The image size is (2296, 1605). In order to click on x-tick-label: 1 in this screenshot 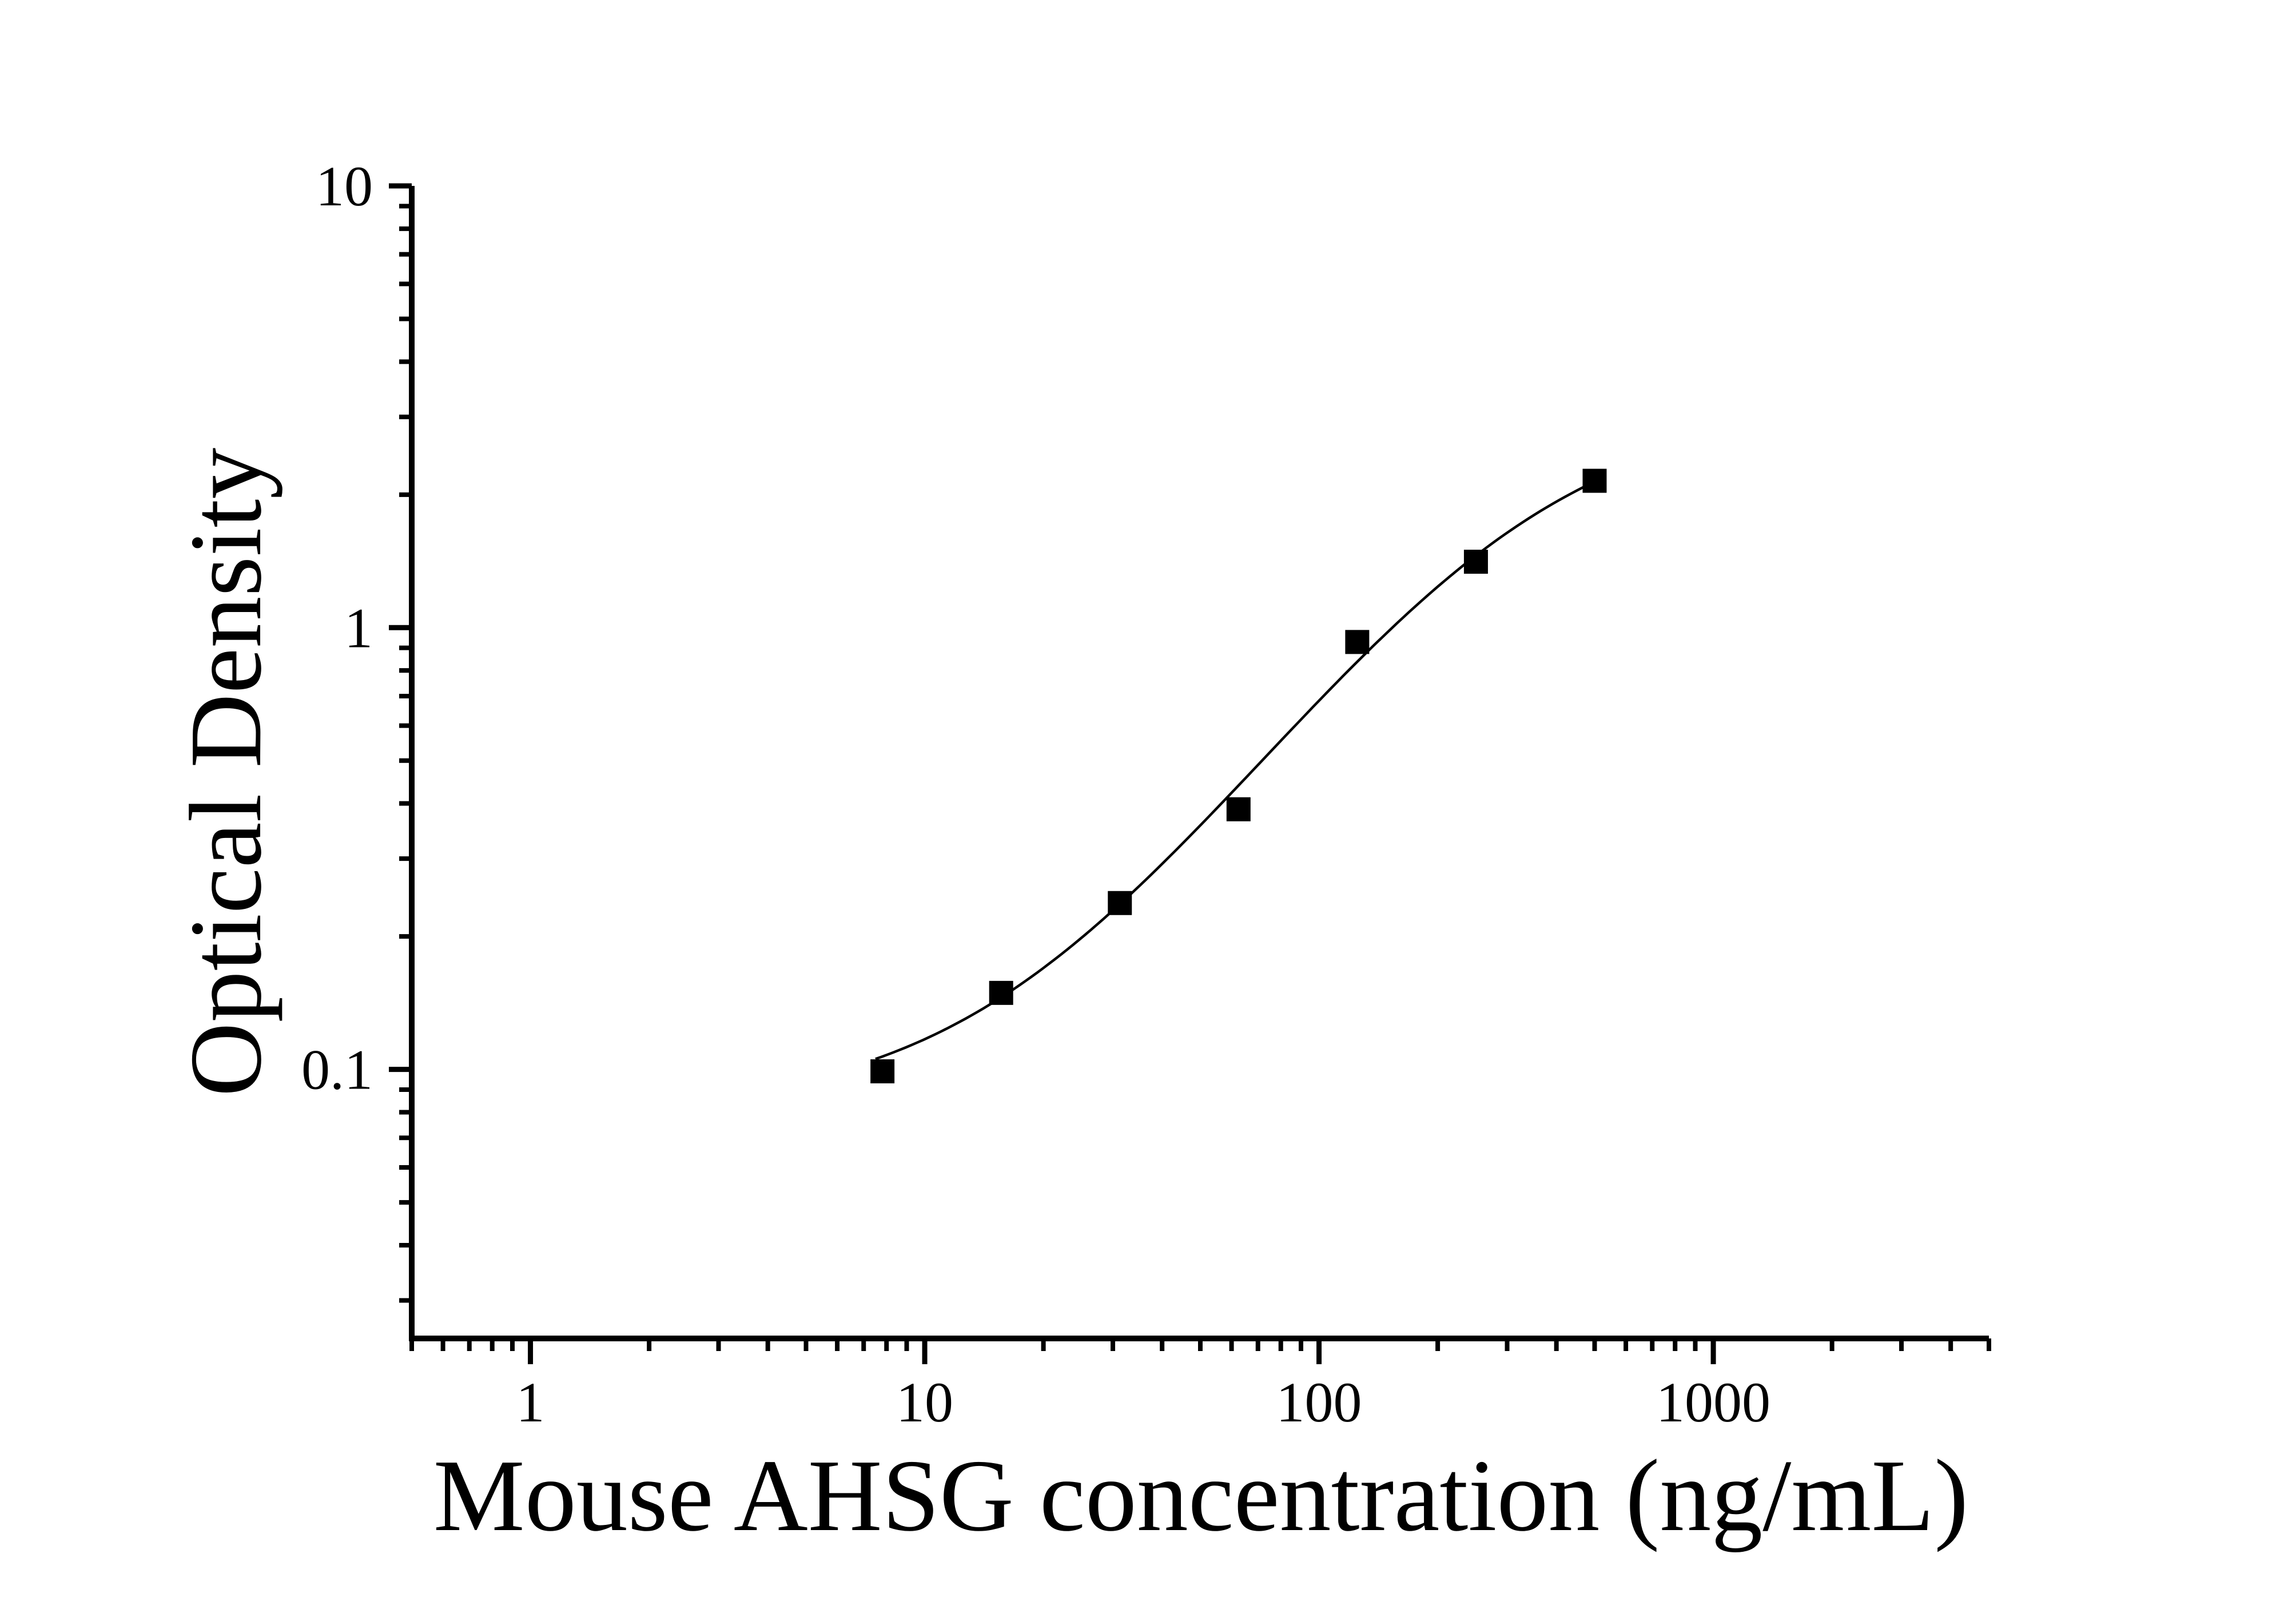, I will do `click(530, 1402)`.